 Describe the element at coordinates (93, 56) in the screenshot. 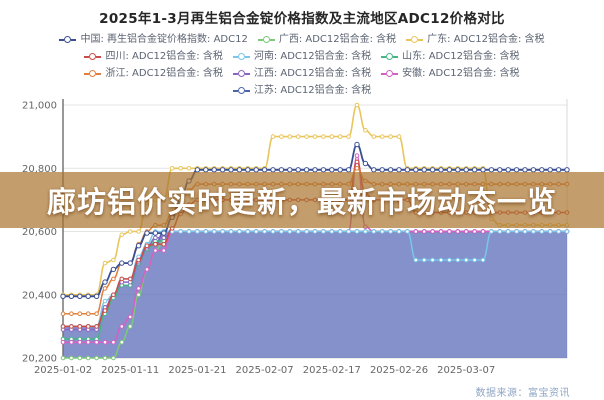

I see `legend-marker-sichuan-icon` at that location.